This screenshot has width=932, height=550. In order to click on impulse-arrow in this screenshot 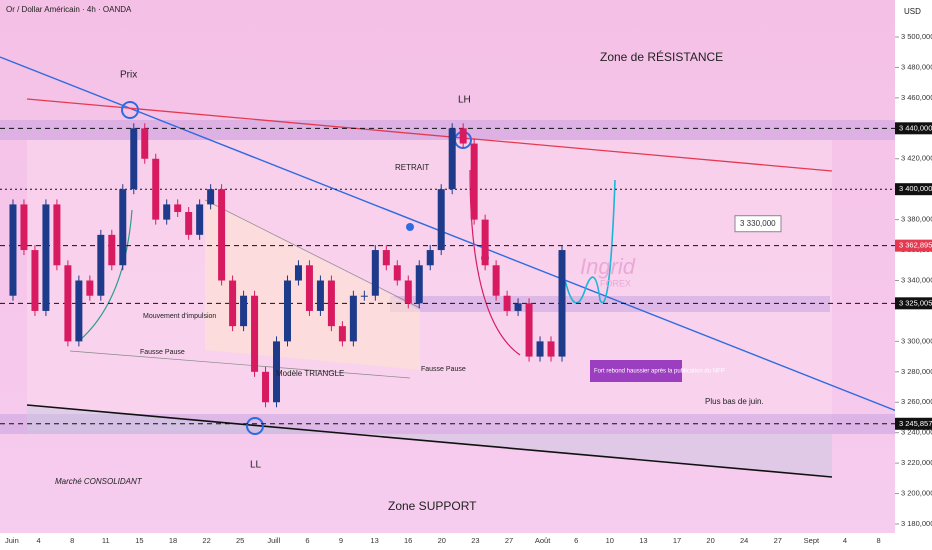, I will do `click(106, 275)`.